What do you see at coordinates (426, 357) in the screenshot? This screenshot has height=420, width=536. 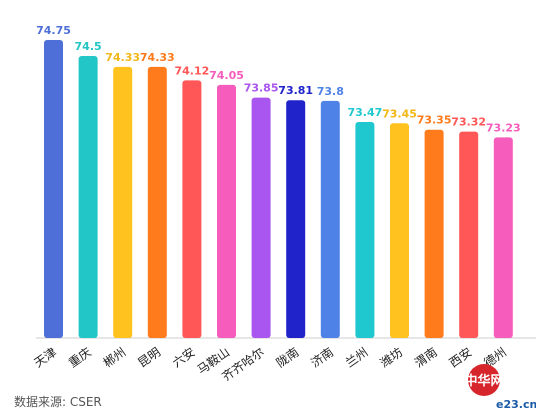 I see `category-label-11: 渭南` at bounding box center [426, 357].